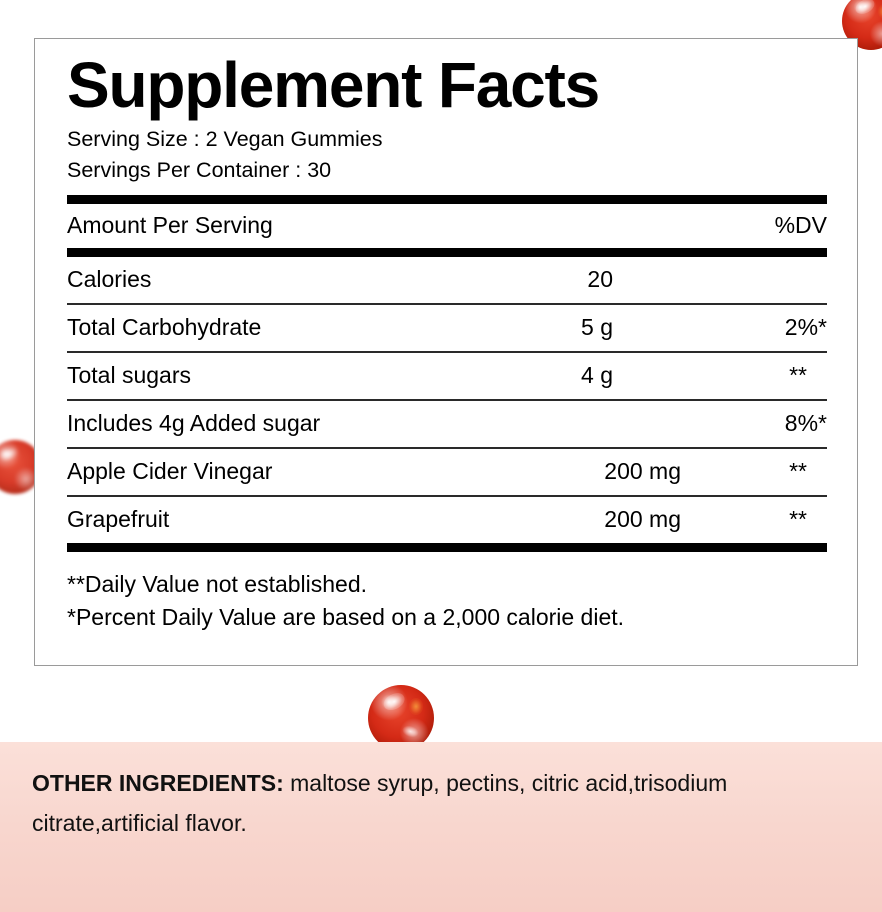 This screenshot has height=912, width=882. What do you see at coordinates (597, 327) in the screenshot?
I see `nutrient-amount: 5 g` at bounding box center [597, 327].